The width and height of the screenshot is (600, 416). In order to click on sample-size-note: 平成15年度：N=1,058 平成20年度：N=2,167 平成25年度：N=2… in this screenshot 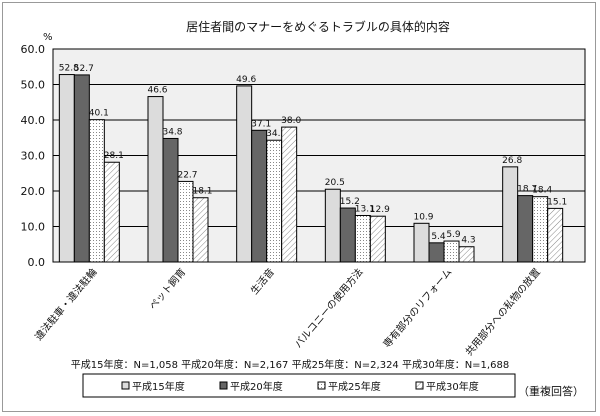, I will do `click(290, 364)`.